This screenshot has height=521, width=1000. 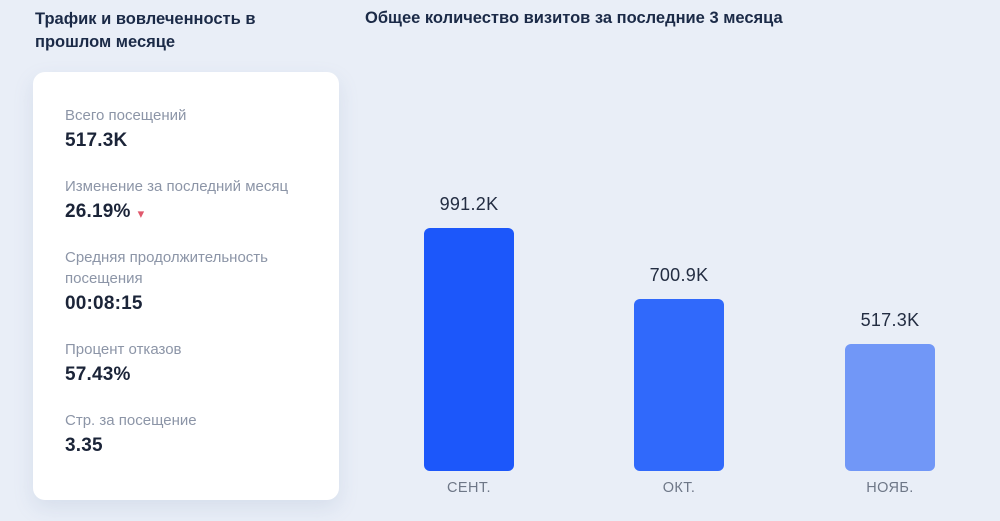 What do you see at coordinates (84, 445) in the screenshot?
I see `stat-value: 3.35` at bounding box center [84, 445].